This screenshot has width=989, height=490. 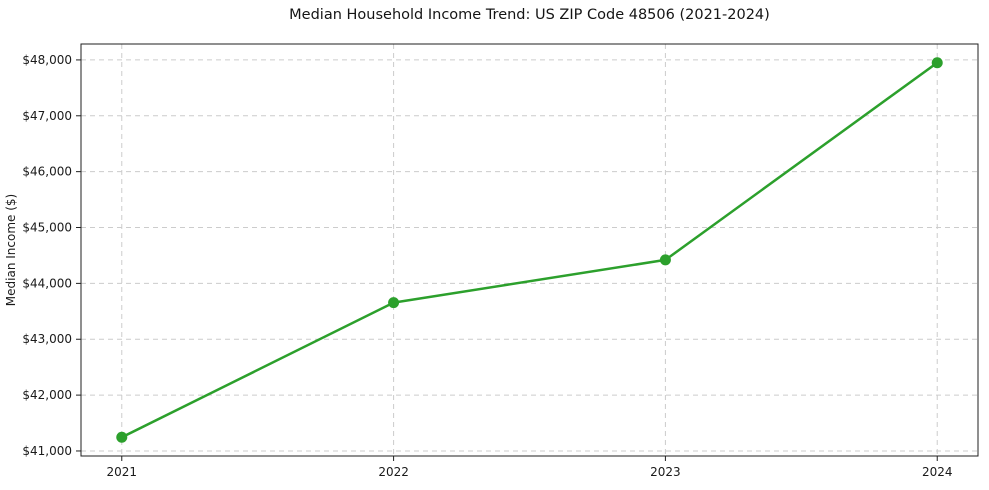 What do you see at coordinates (47, 116) in the screenshot?
I see `y-tick-label: $47,000` at bounding box center [47, 116].